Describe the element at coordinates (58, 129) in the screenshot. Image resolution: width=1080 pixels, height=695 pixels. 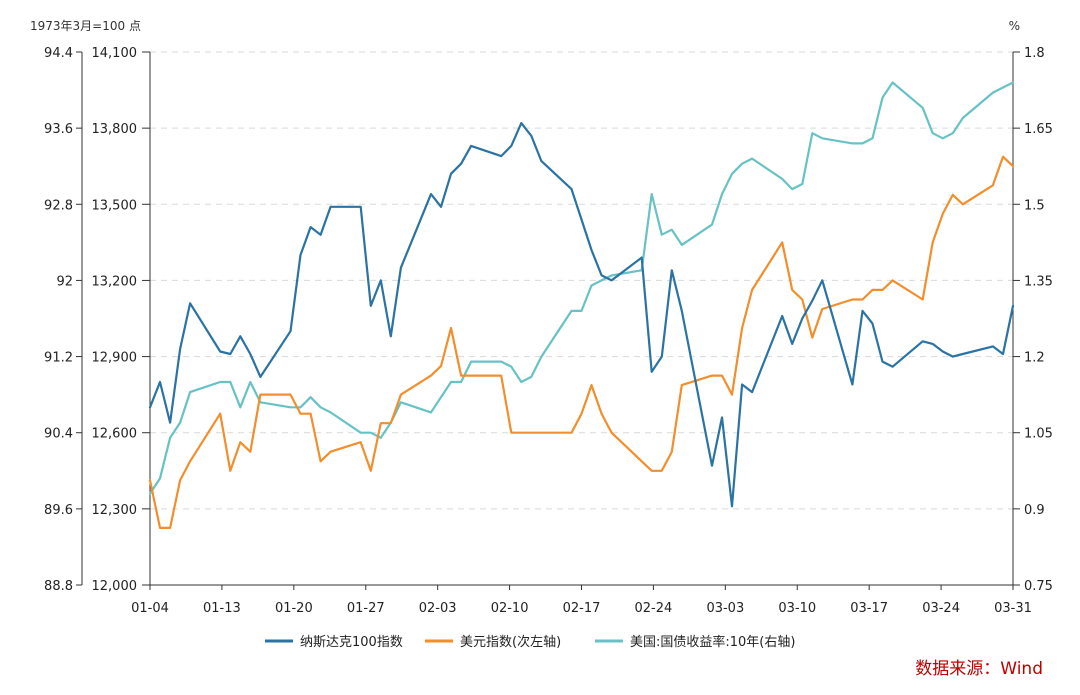
I see `dxy-axis-tick-label: 93.6` at that location.